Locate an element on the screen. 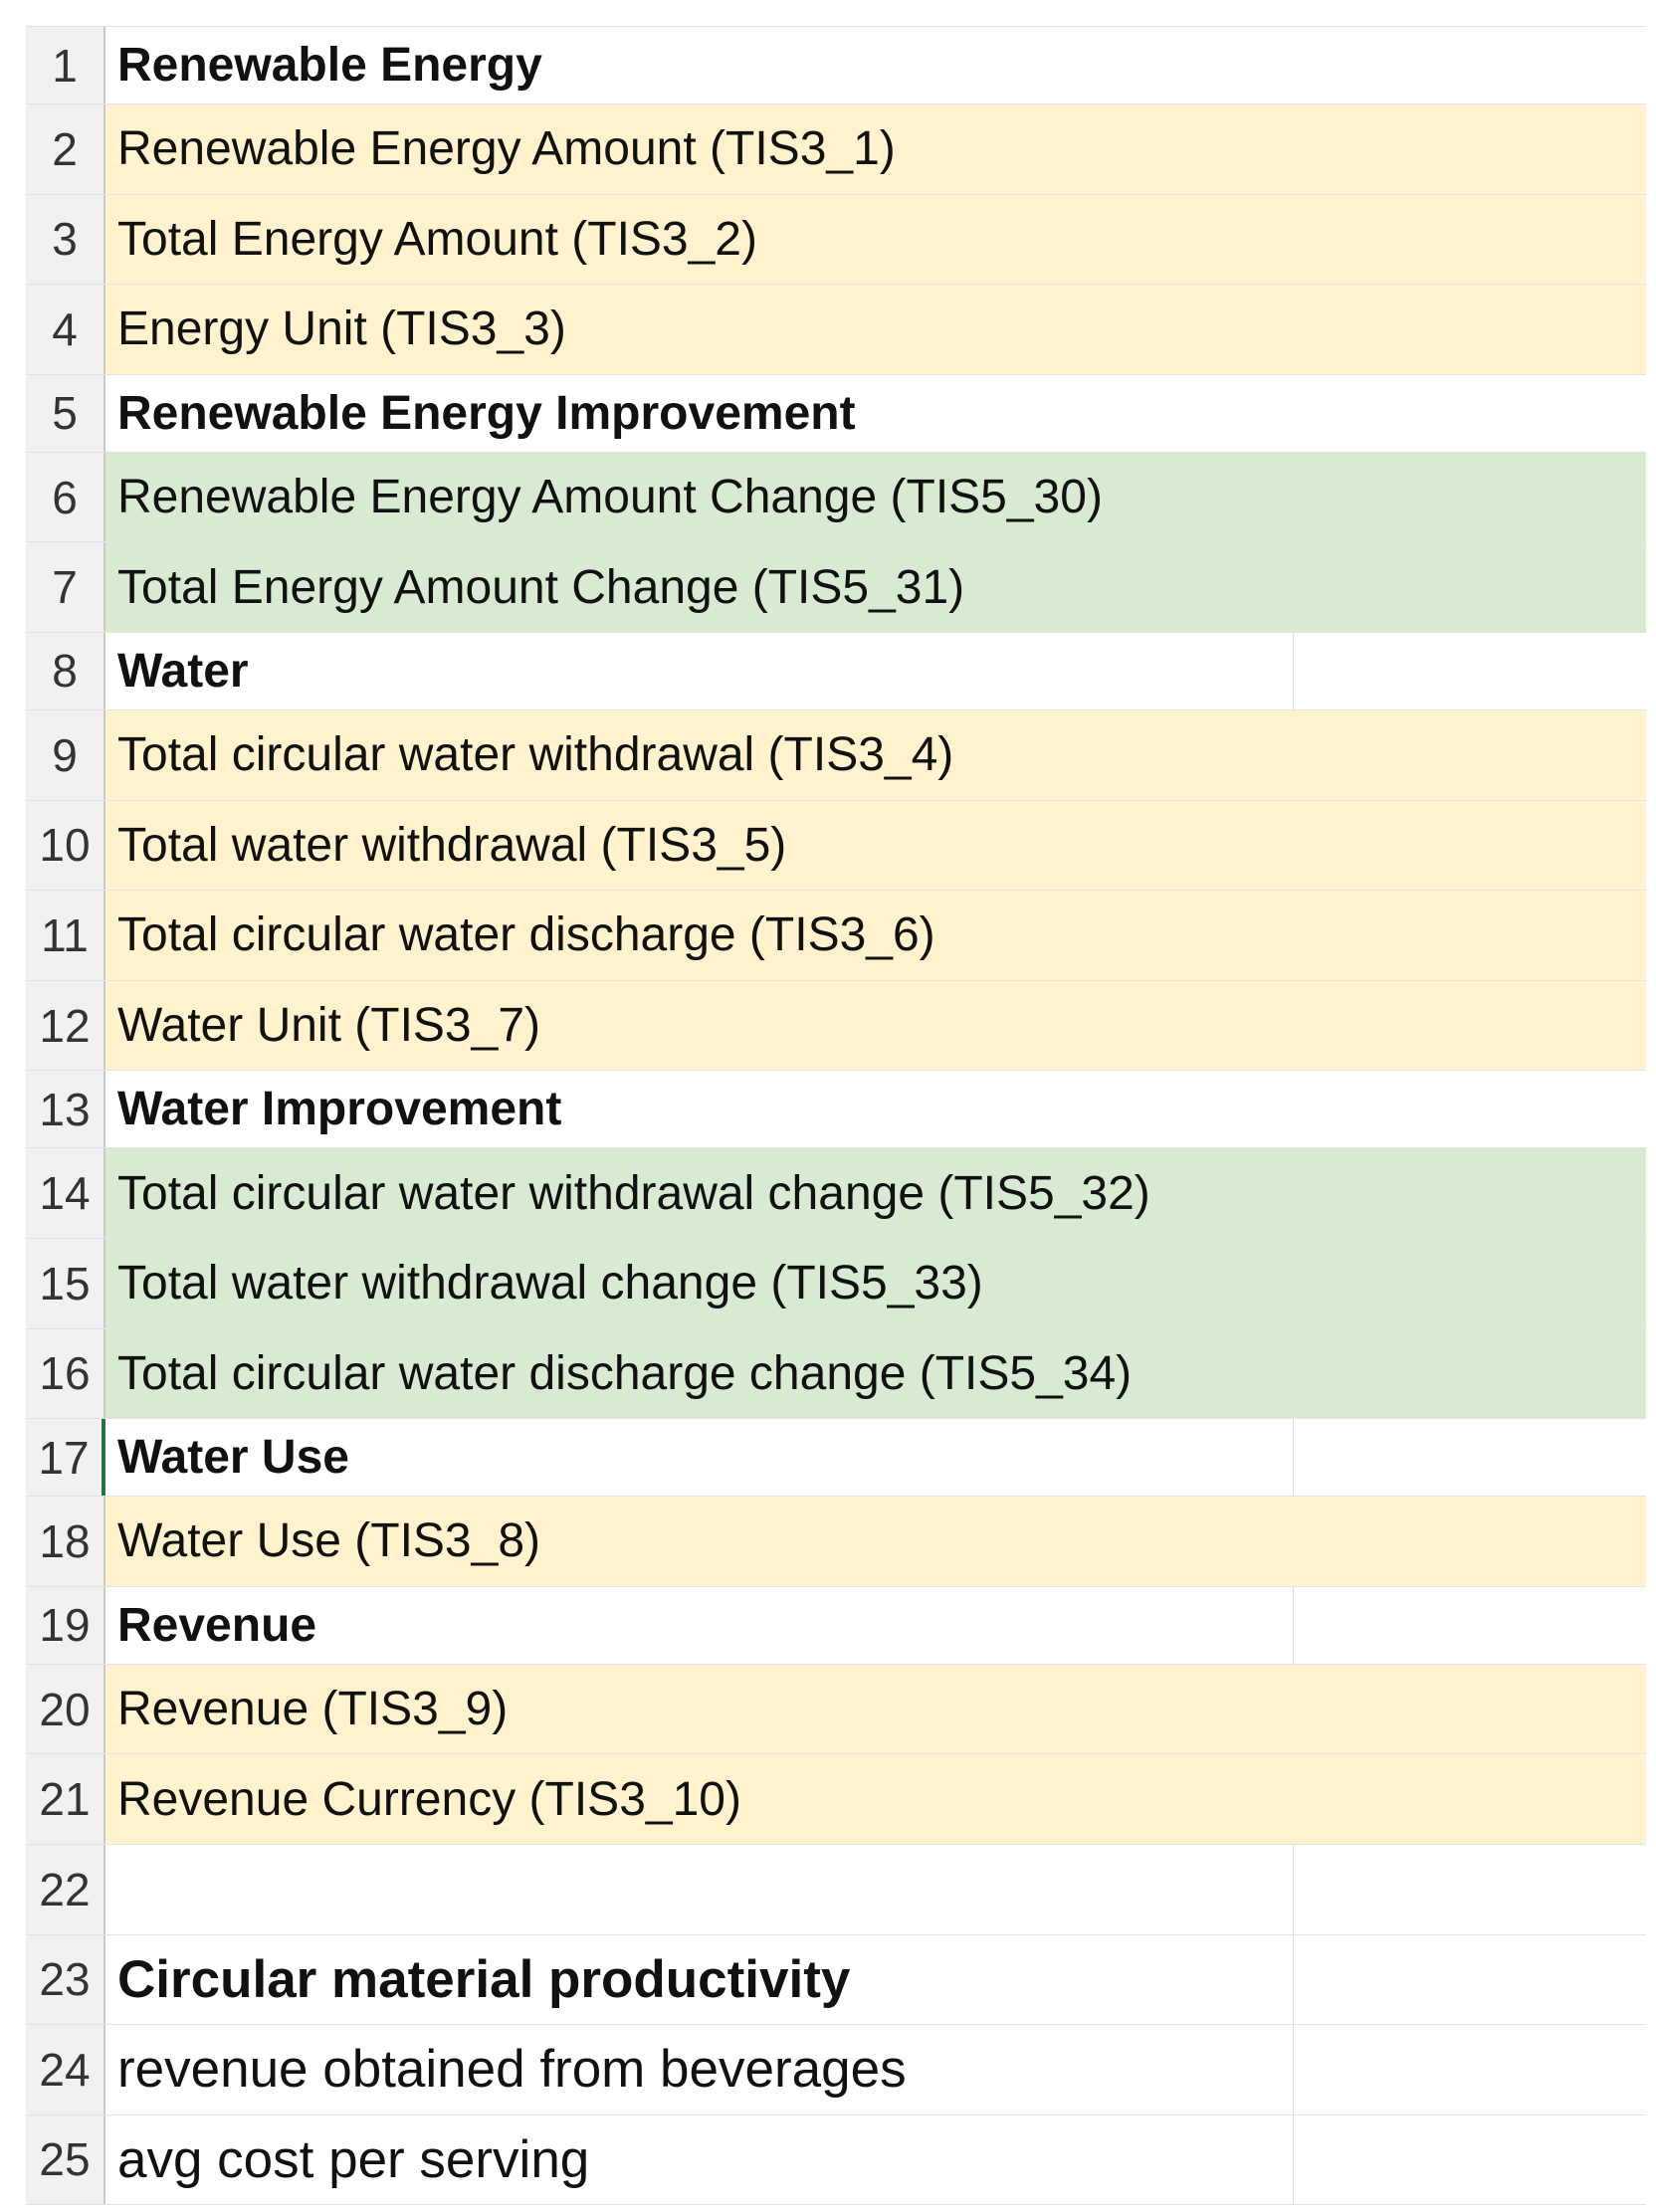 This screenshot has height=2212, width=1656. row-header: 22 is located at coordinates (65, 1889).